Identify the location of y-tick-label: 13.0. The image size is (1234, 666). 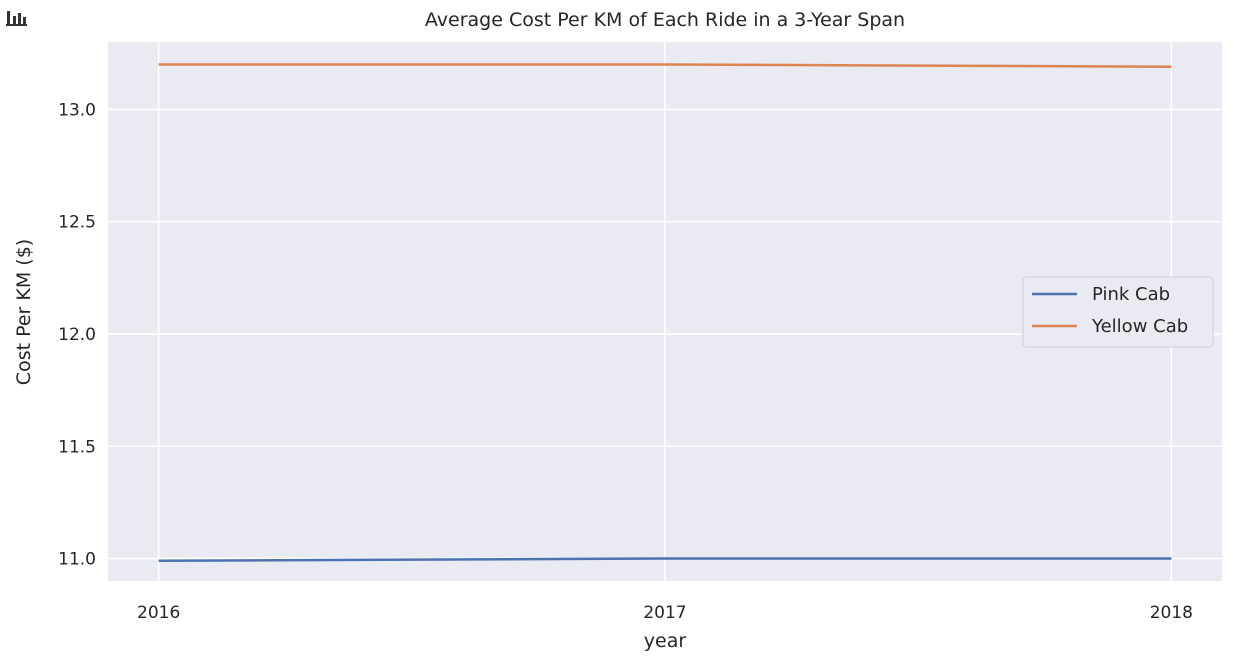
(77, 110).